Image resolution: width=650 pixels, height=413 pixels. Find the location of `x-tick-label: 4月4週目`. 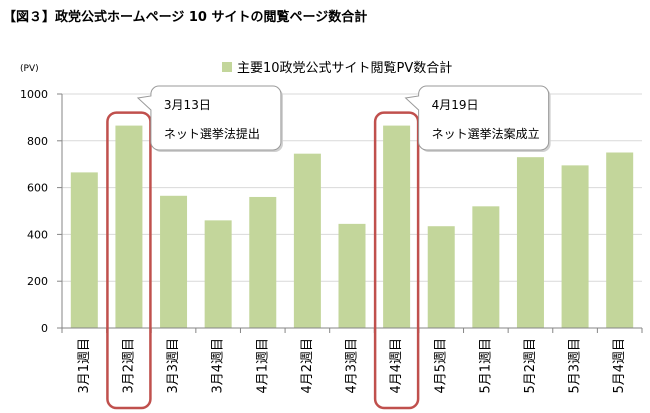

x-tick-label: 4月4週目 is located at coordinates (396, 366).